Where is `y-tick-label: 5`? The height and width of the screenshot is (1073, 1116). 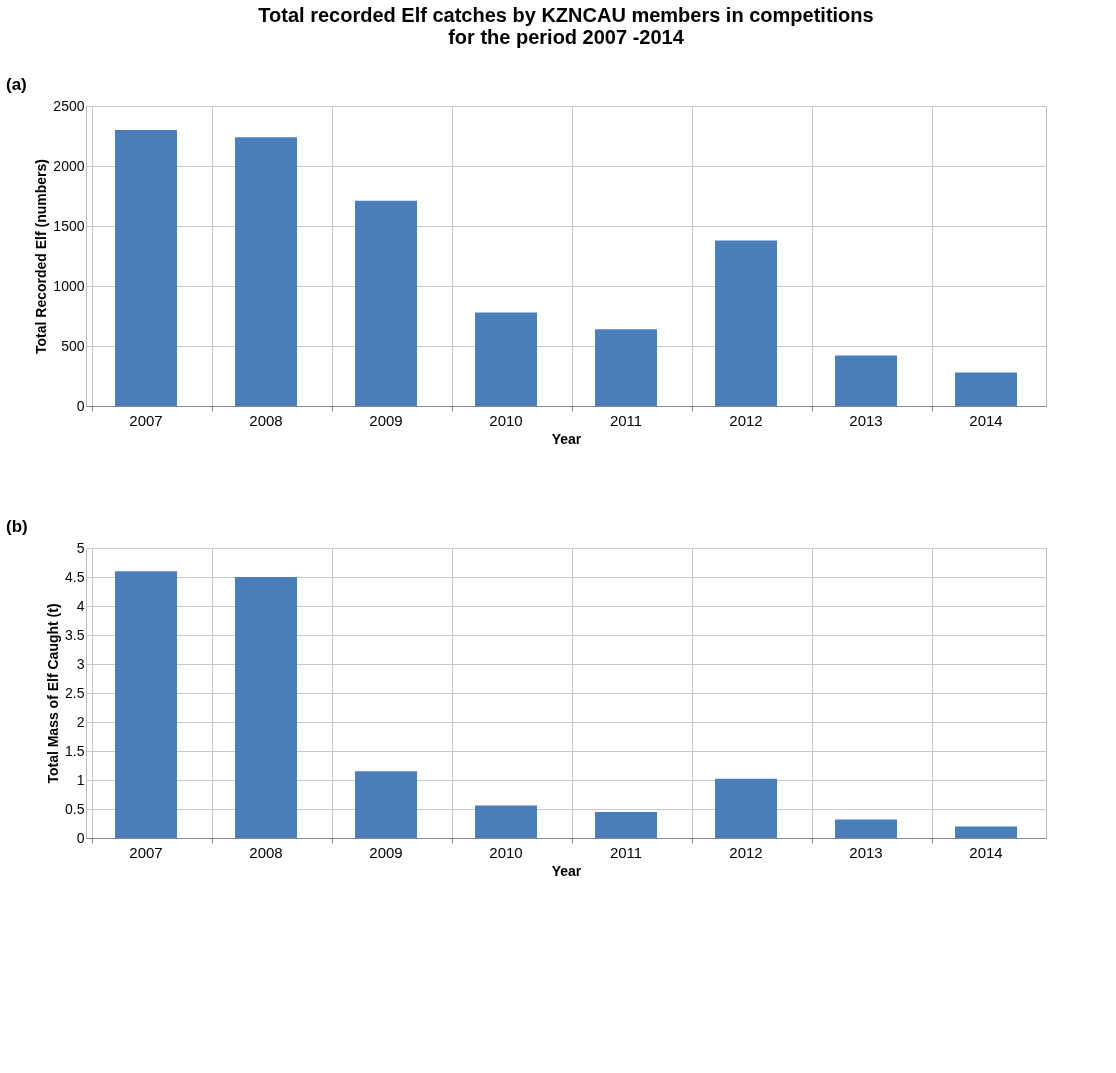 y-tick-label: 5 is located at coordinates (80, 547).